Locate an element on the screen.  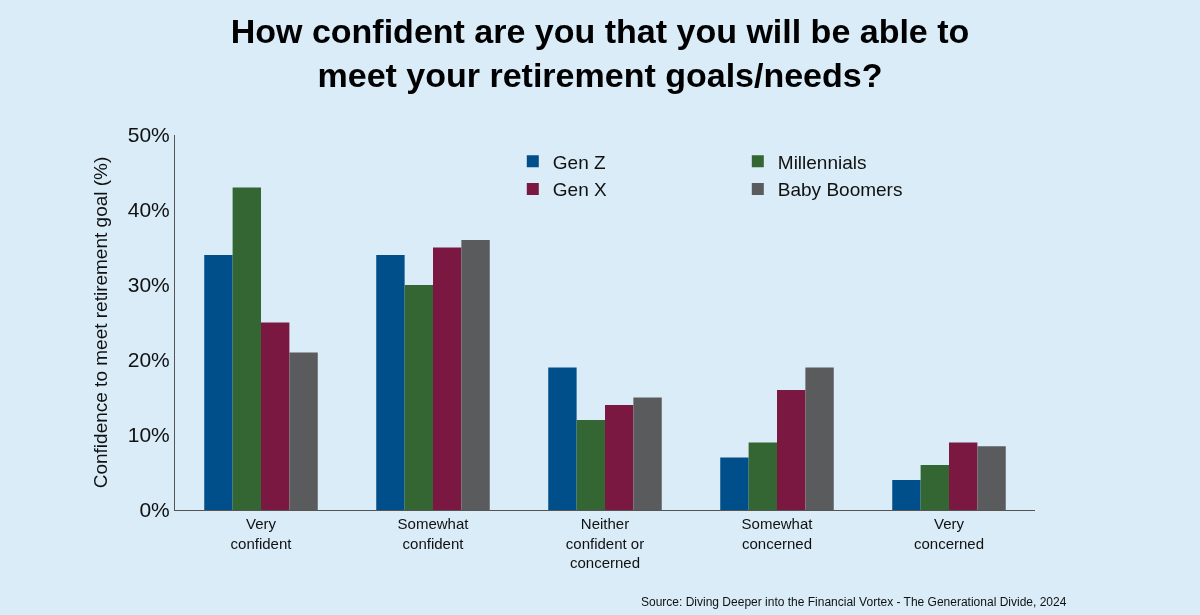
y-tick-label: 0% is located at coordinates (154, 510).